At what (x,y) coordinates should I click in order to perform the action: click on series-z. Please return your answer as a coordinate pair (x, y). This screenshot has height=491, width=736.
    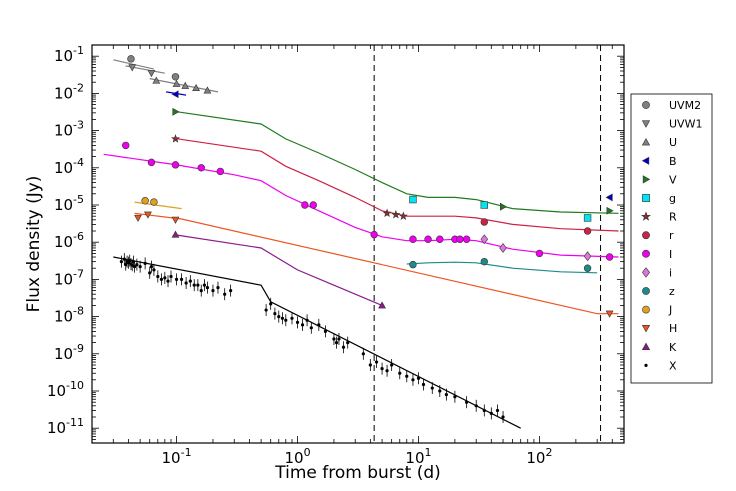
    Looking at the image, I should click on (500, 264).